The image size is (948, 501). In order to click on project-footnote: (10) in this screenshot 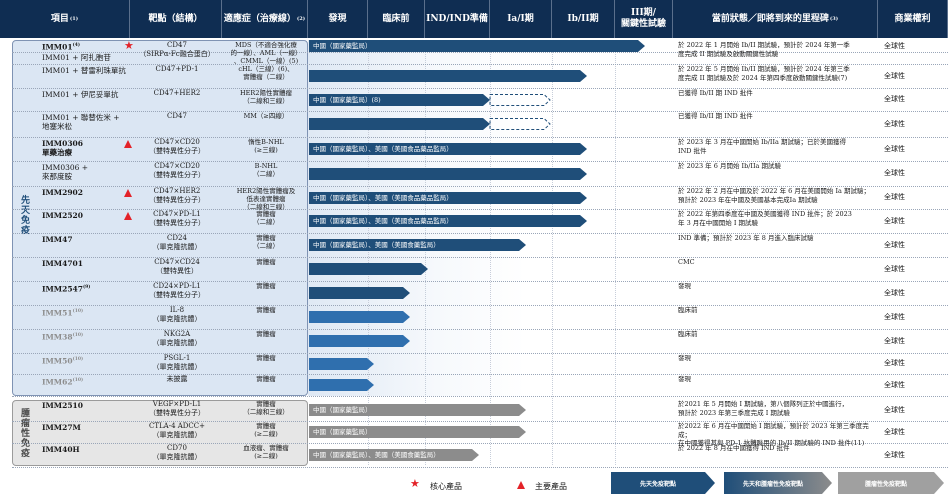, I will do `click(78, 311)`.